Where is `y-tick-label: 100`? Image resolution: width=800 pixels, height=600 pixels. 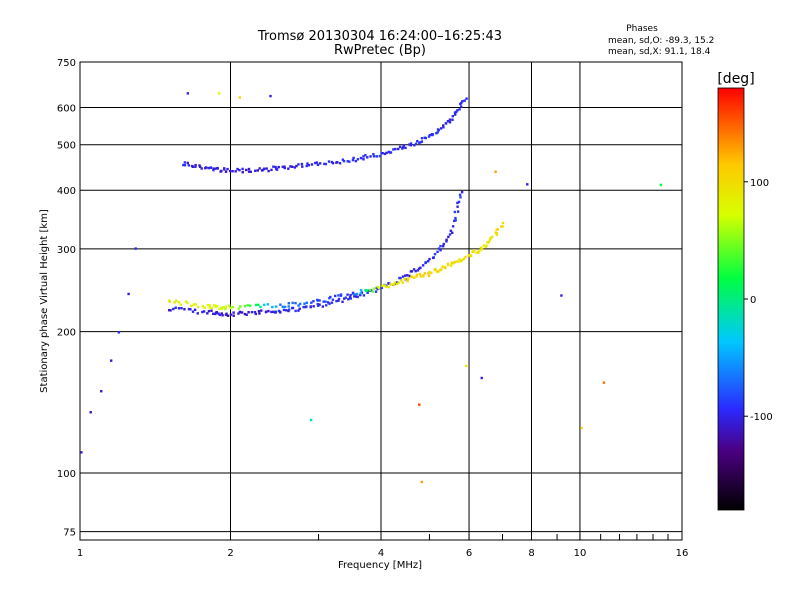 y-tick-label: 100 is located at coordinates (66, 474).